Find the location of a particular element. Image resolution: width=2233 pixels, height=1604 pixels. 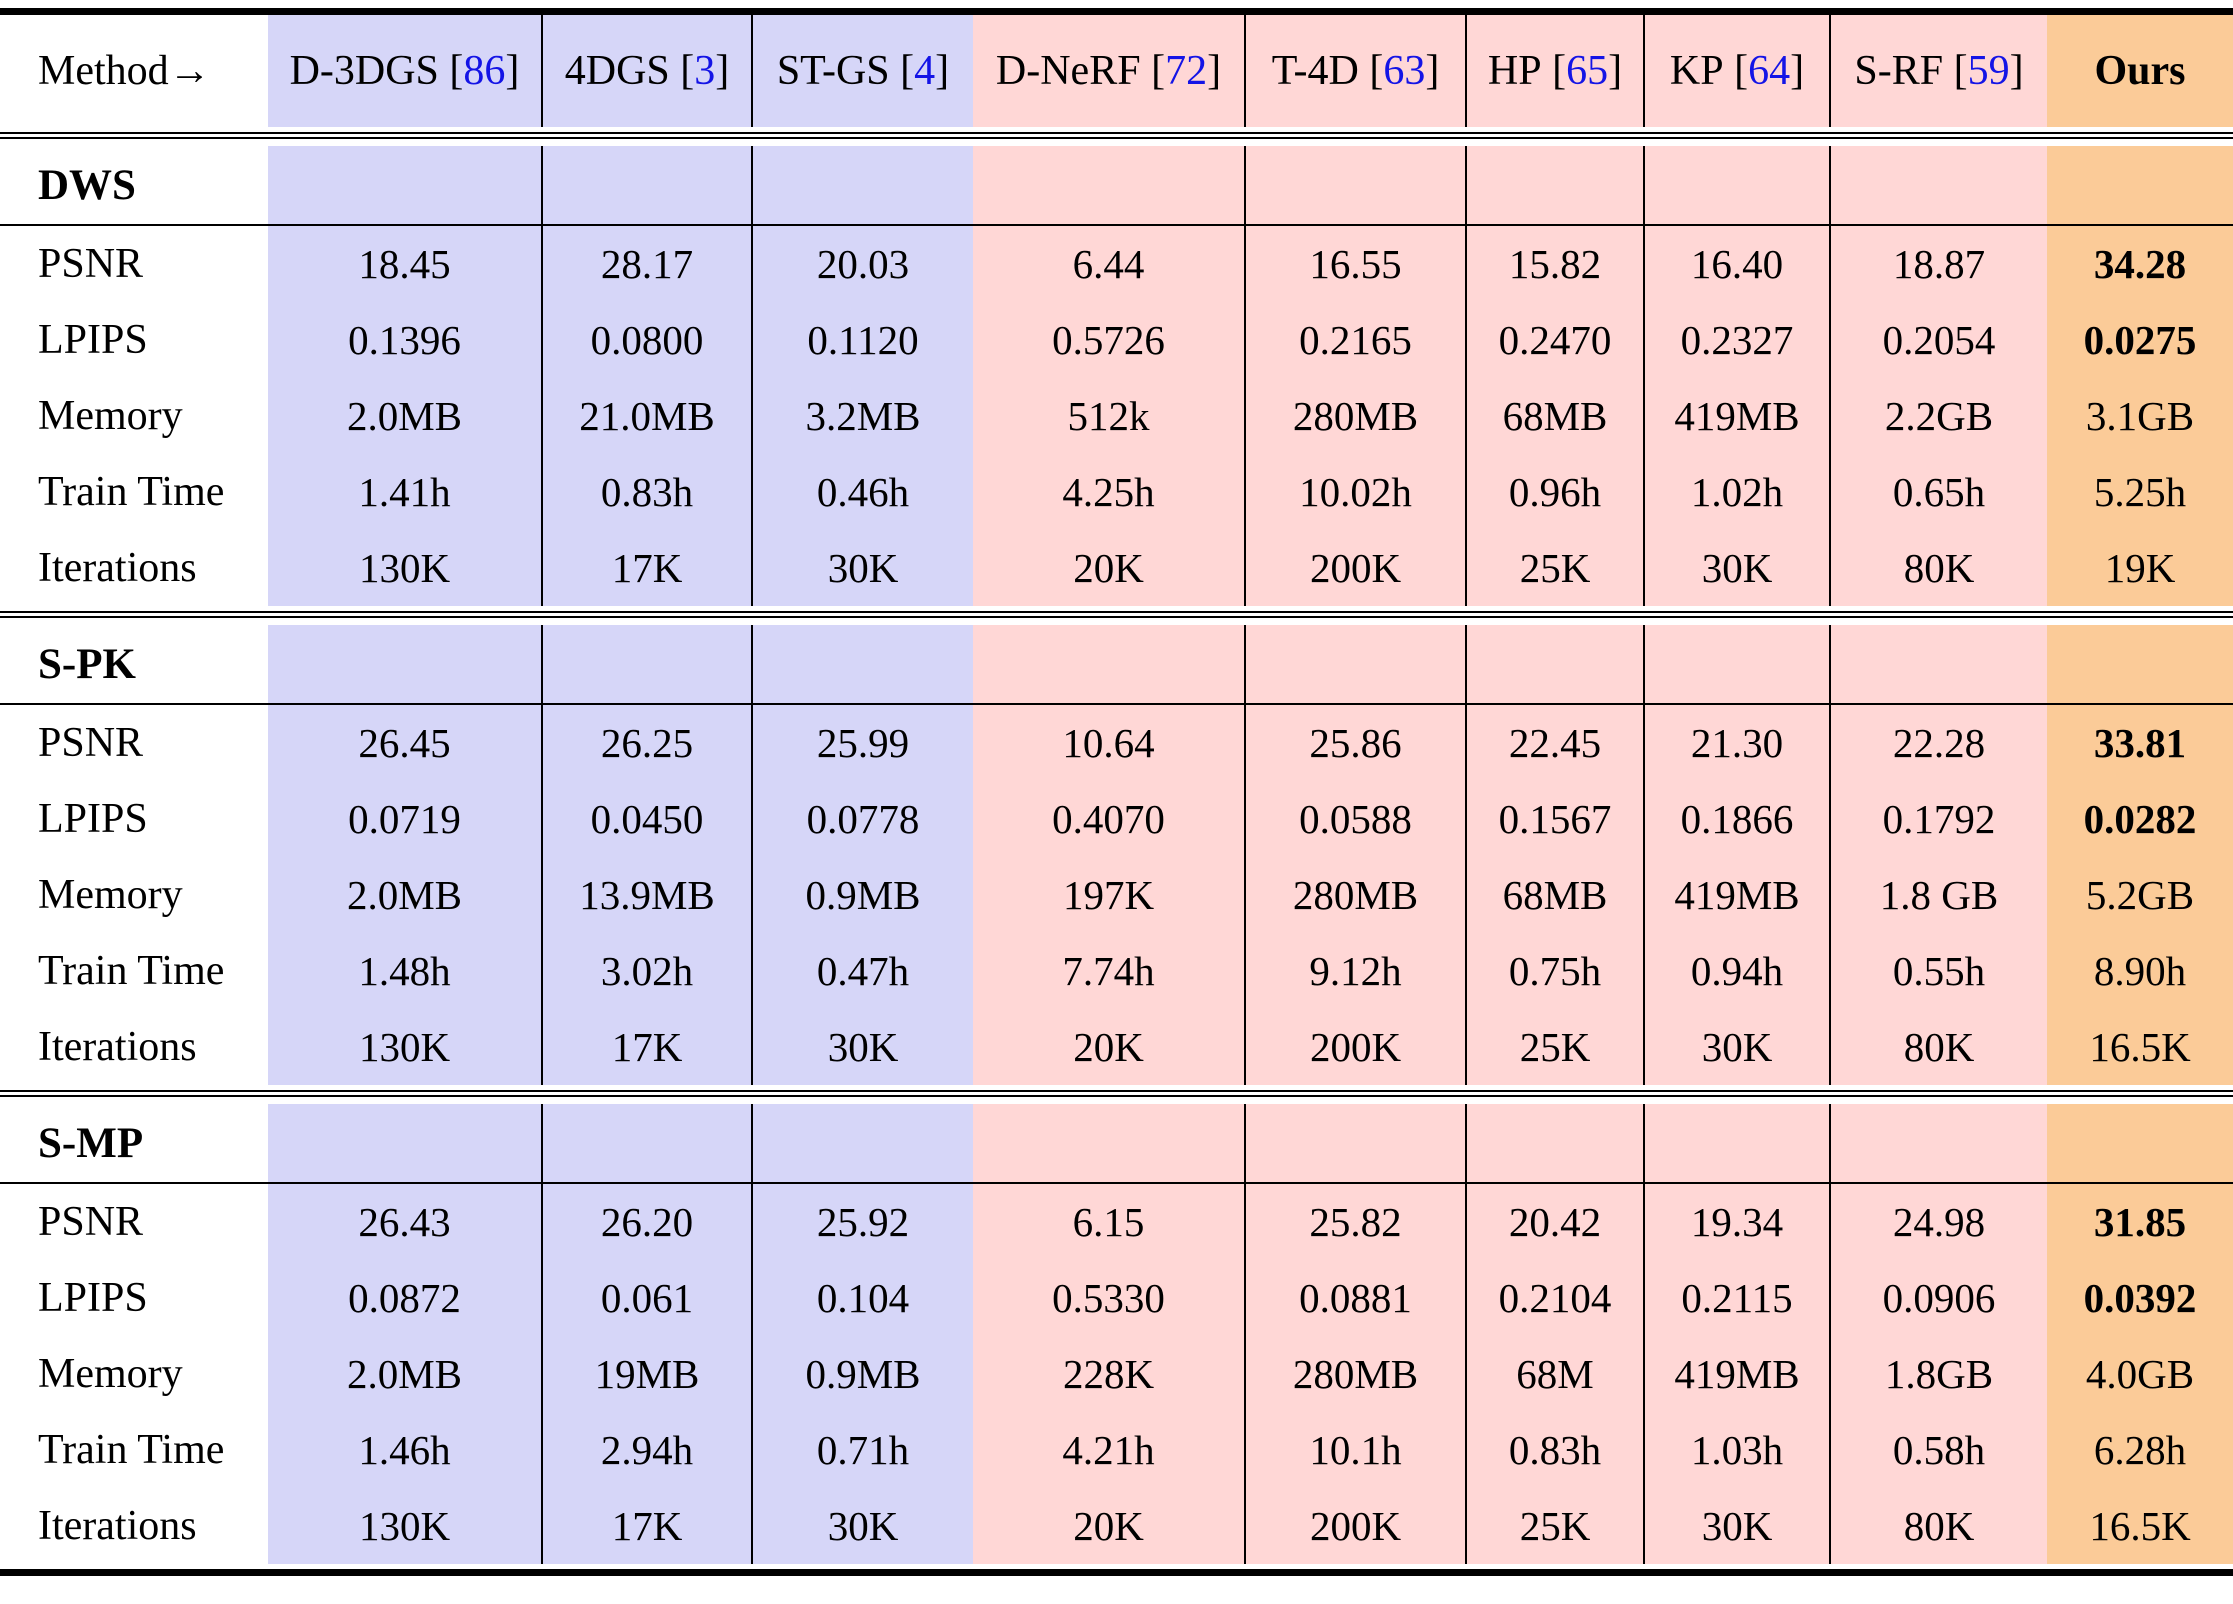

metric-value-cell: 25.86 is located at coordinates (1354, 743).